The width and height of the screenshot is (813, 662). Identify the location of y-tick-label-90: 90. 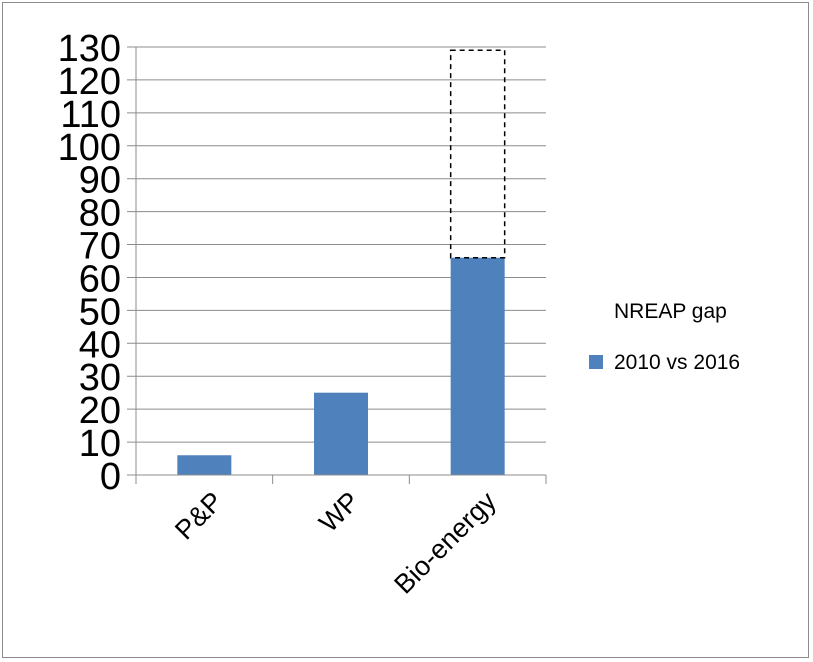
(100, 181).